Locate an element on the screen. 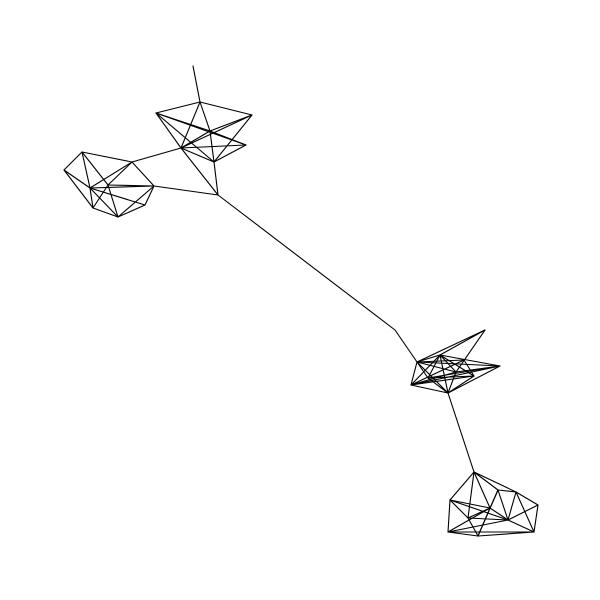 This screenshot has height=600, width=600. cluster-top-left-b is located at coordinates (109, 184).